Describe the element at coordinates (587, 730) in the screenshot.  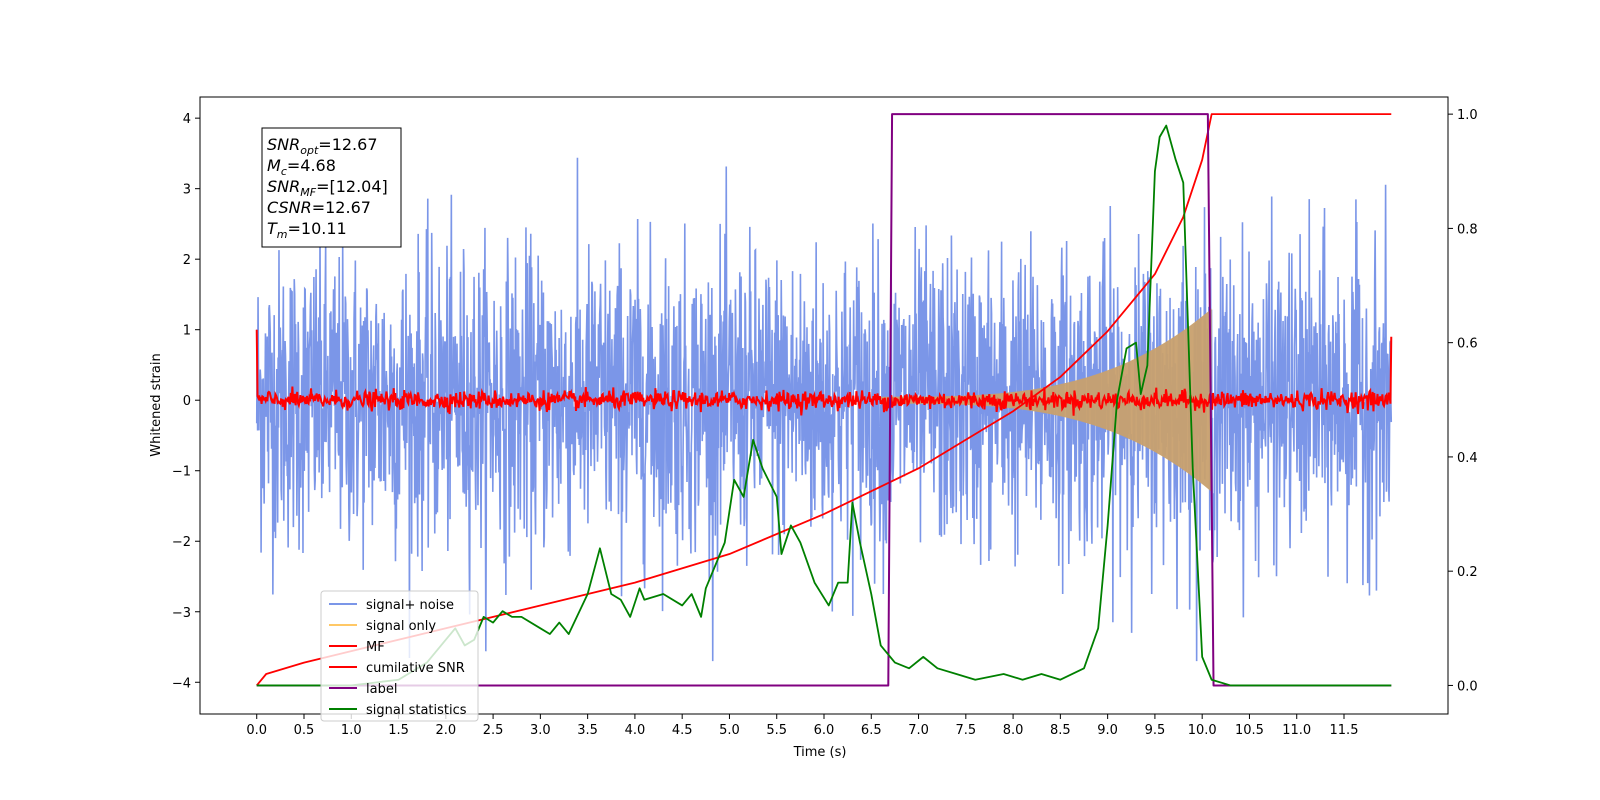
I see `x-tick-label: 3.5` at that location.